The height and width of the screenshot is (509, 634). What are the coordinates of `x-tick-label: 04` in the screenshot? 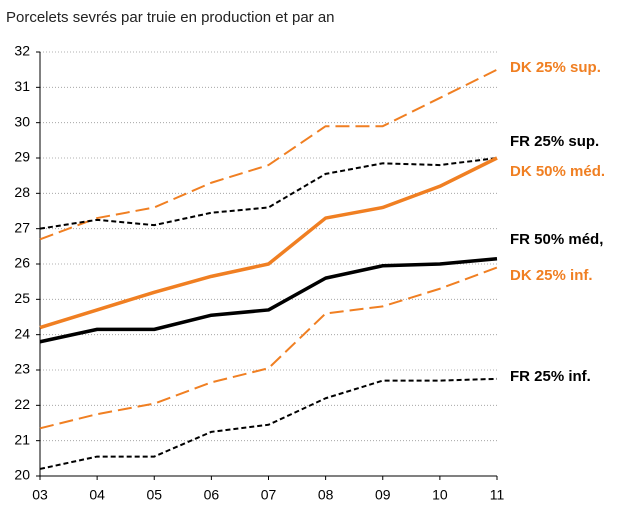 It's located at (97, 495).